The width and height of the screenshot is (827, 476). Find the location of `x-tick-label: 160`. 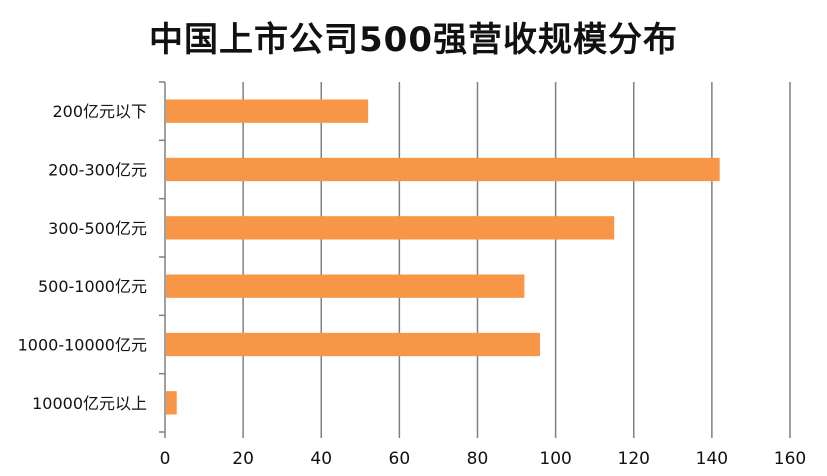

x-tick-label: 160 is located at coordinates (790, 459).